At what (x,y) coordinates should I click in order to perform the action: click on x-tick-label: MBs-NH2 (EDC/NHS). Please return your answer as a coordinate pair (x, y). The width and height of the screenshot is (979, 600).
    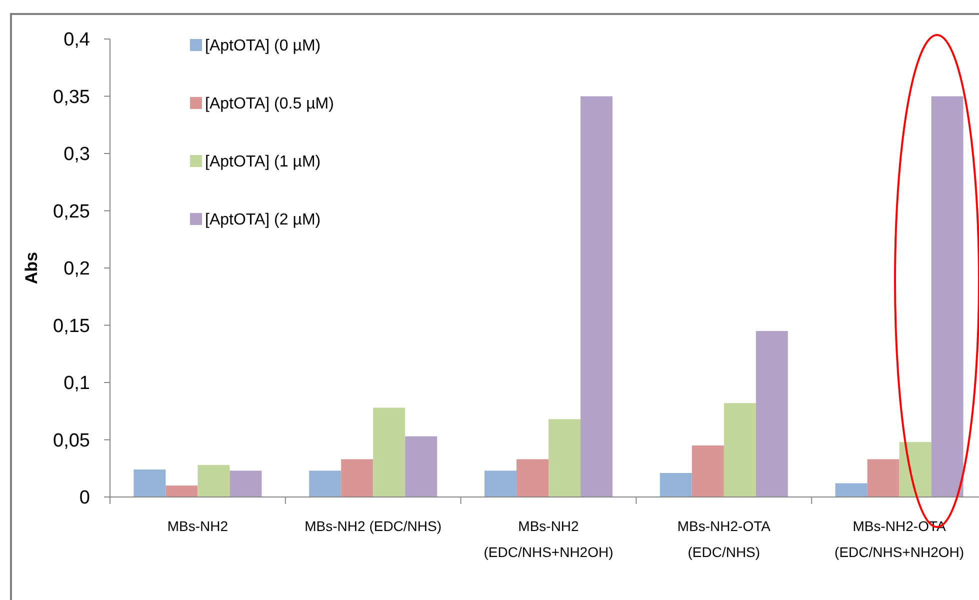
    Looking at the image, I should click on (373, 526).